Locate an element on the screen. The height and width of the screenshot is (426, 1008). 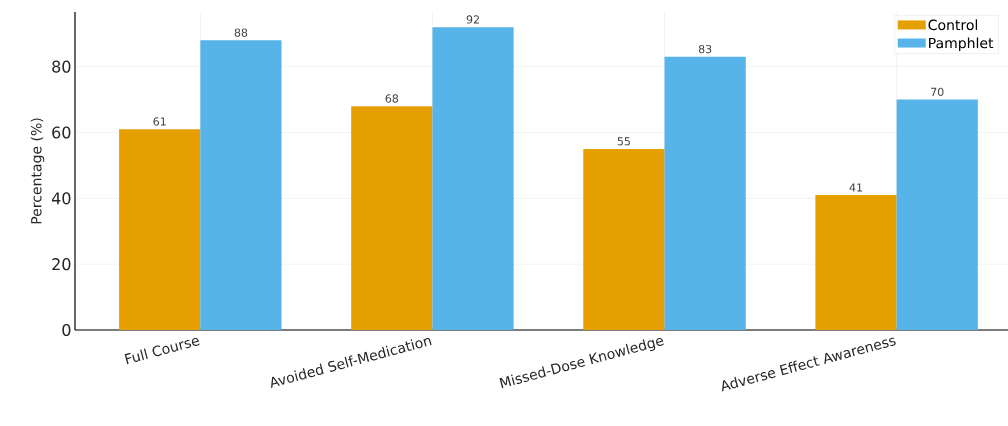
x-tick-label: Full Course is located at coordinates (162, 351).